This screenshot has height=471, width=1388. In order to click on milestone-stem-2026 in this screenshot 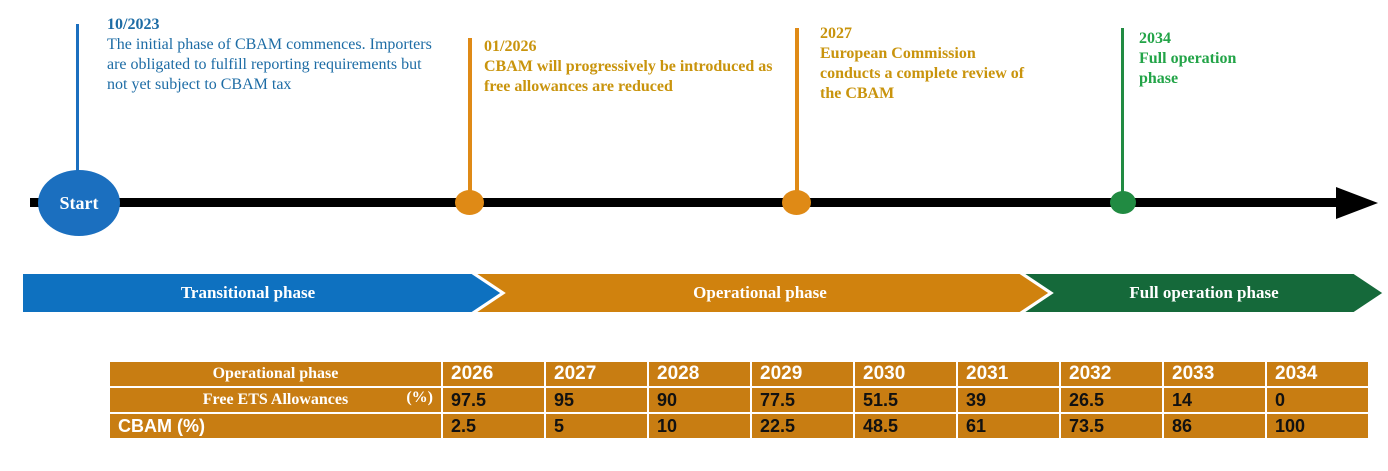, I will do `click(470, 118)`.